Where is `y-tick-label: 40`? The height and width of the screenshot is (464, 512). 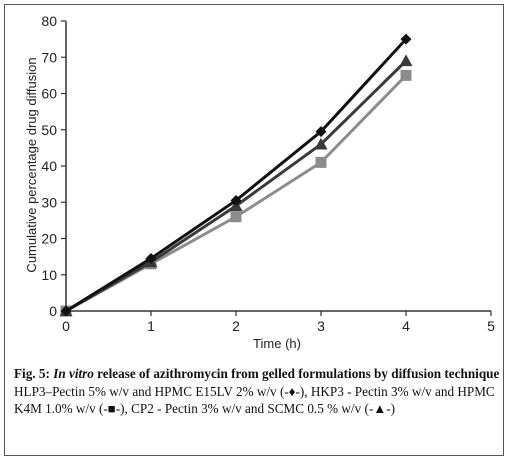
y-tick-label: 40 is located at coordinates (49, 166).